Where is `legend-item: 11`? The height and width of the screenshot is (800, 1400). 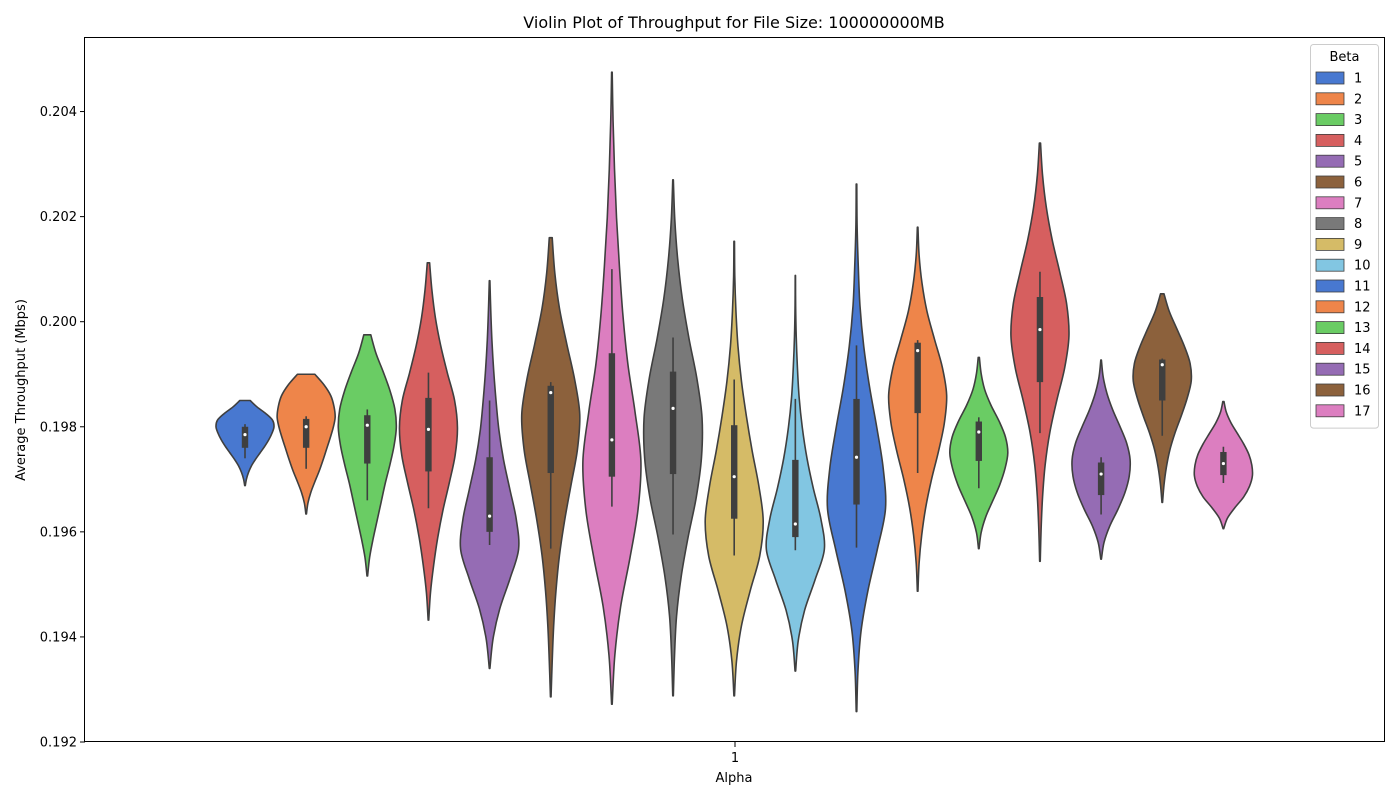
legend-item: 11 is located at coordinates (1343, 287).